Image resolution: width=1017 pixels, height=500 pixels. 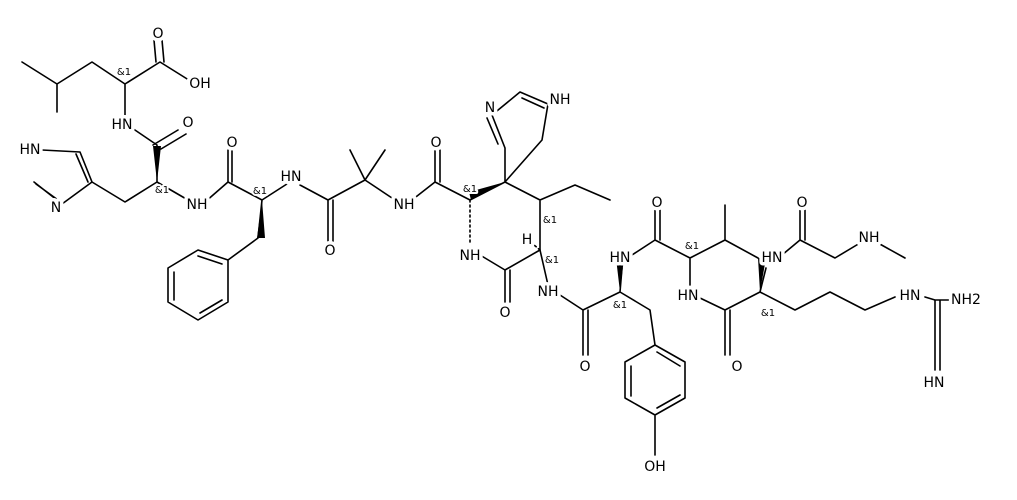 What do you see at coordinates (966, 300) in the screenshot?
I see `atom-label: NH2` at bounding box center [966, 300].